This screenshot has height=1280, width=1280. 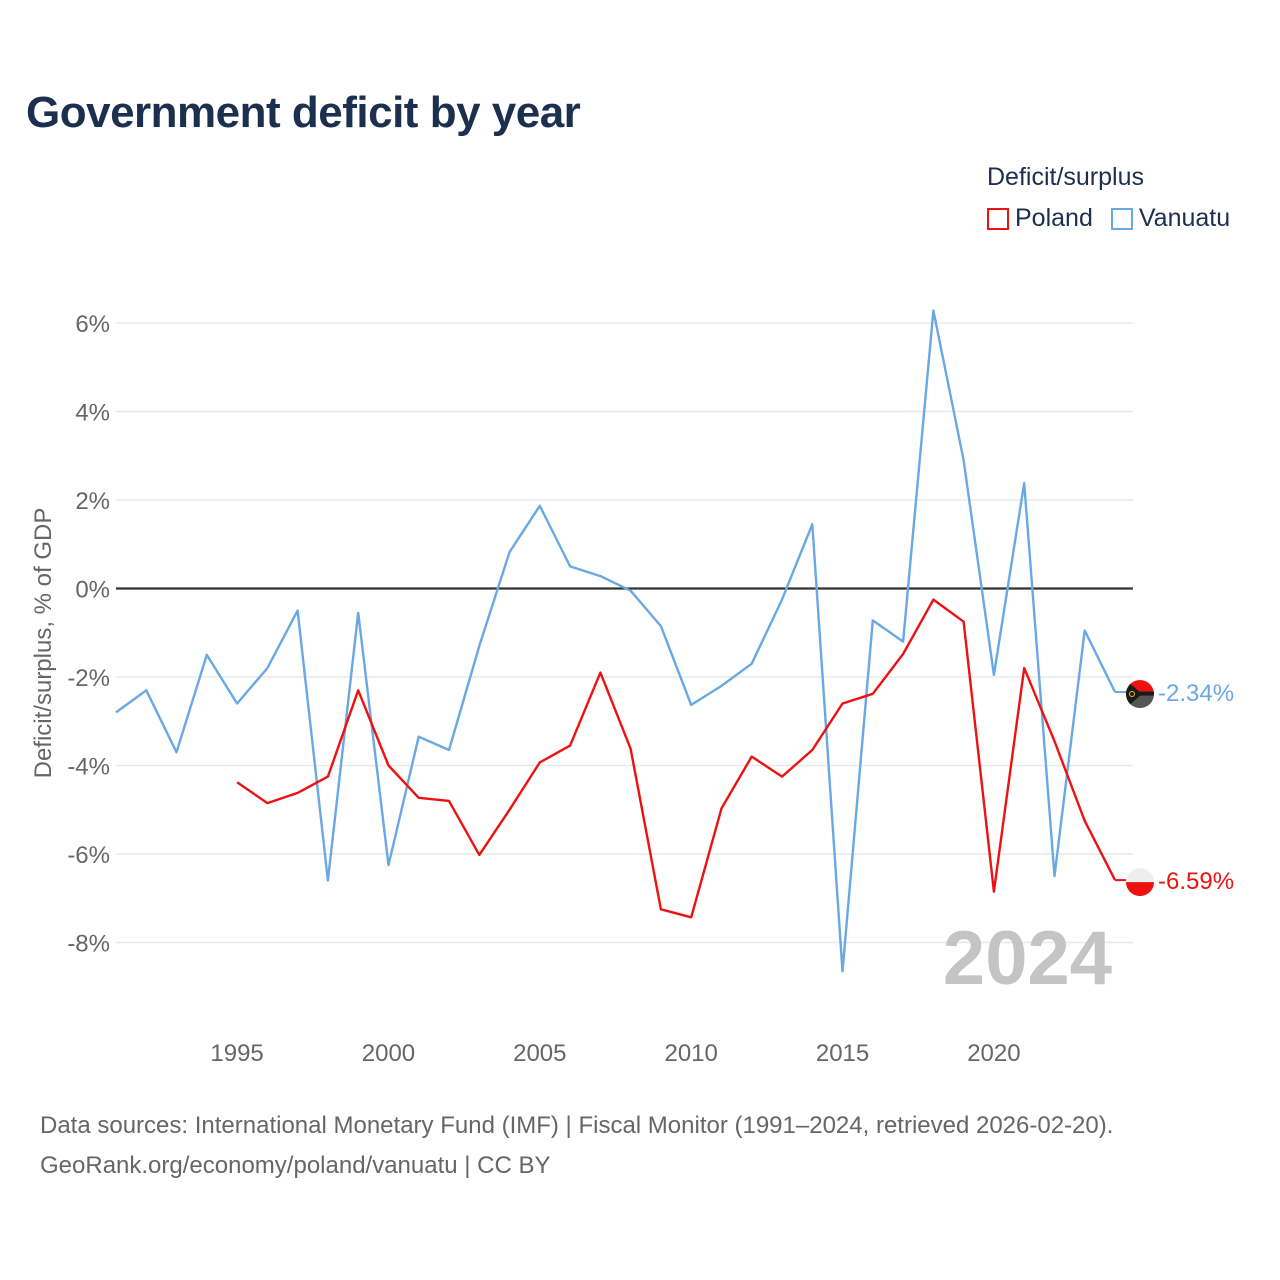 I want to click on legend-label-poland: Poland, so click(x=1054, y=218).